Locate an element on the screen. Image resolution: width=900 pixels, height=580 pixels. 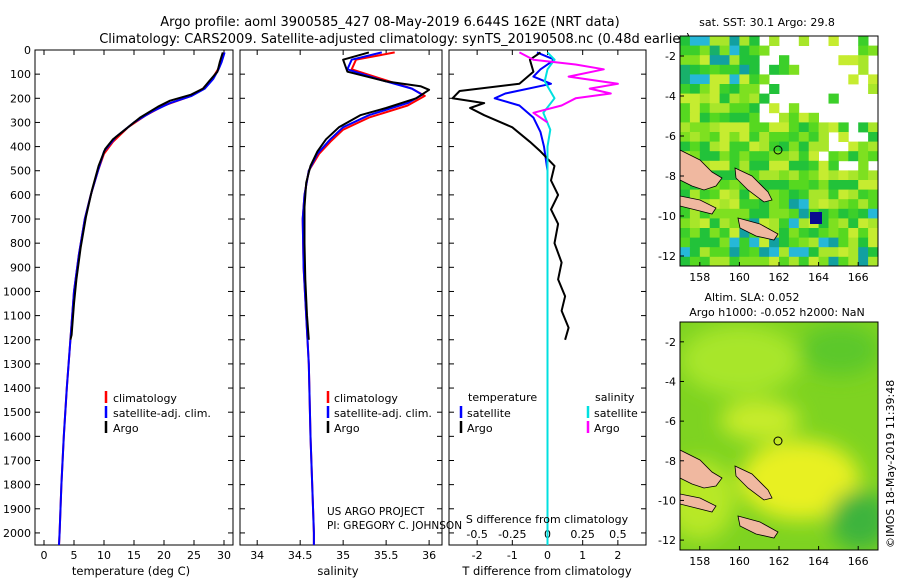
map-y-tick-label: -2 is located at coordinates (670, 56).